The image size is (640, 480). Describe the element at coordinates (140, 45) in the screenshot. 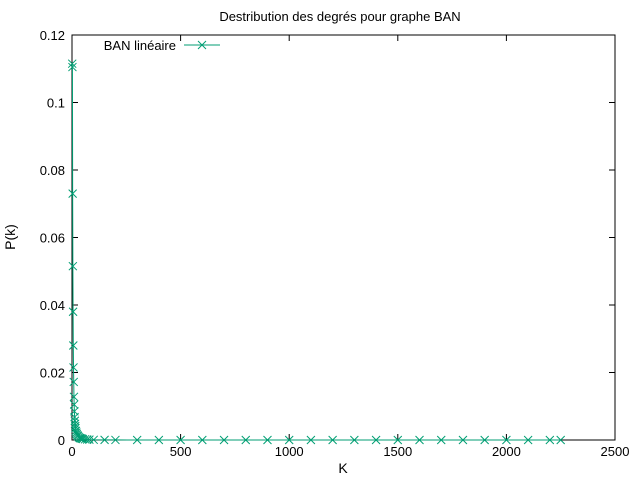

I see `legend-label: BAN linéaire` at that location.